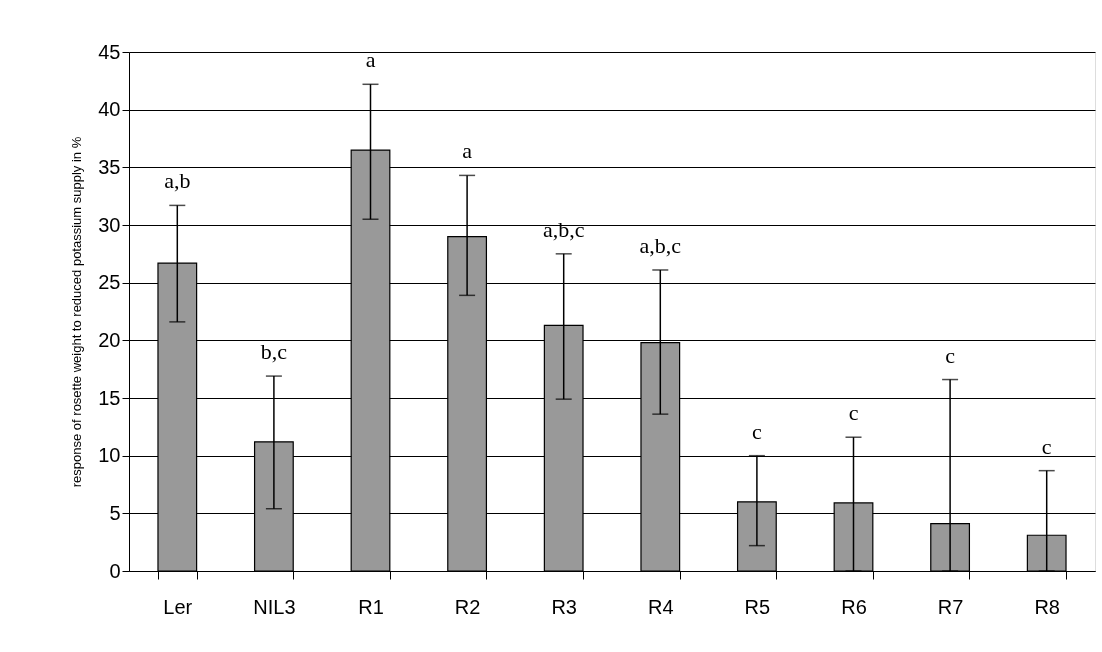 This screenshot has width=1102, height=652. I want to click on x-tick-label: R8, so click(1047, 606).